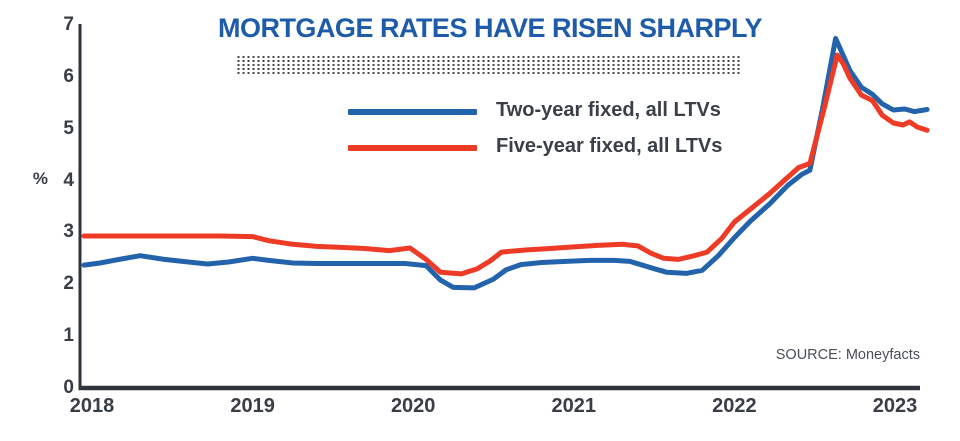 This screenshot has width=960, height=441. What do you see at coordinates (40, 178) in the screenshot?
I see `y-axis-unit-label: %` at bounding box center [40, 178].